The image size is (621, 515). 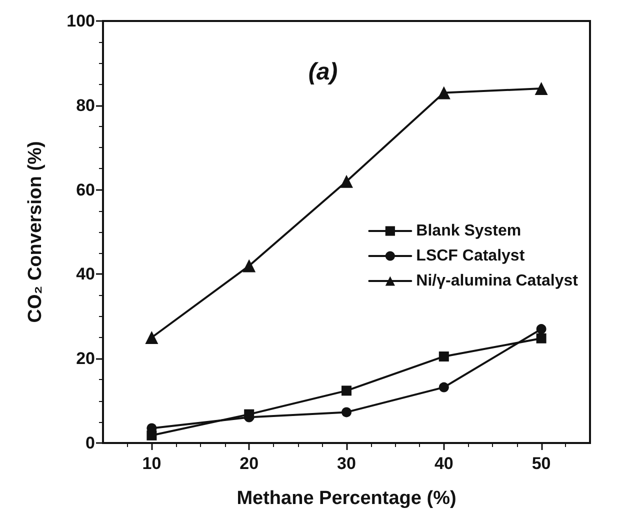 I want to click on legend-label: Blank System, so click(x=469, y=231).